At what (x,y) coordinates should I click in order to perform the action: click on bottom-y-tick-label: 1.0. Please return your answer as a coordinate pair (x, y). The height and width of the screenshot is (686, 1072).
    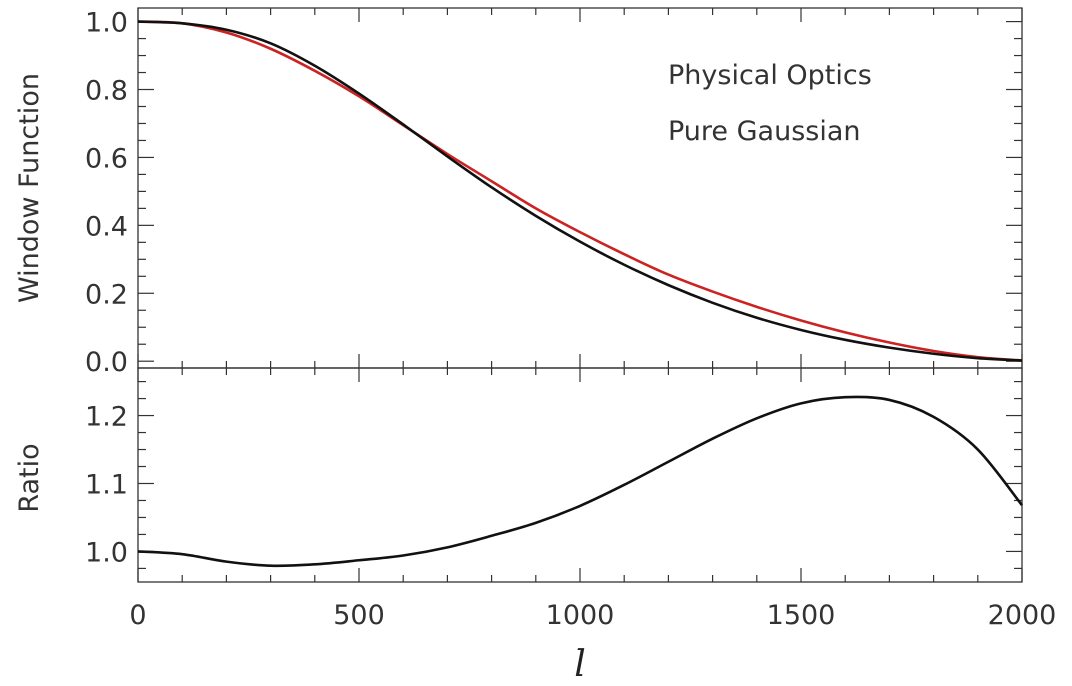
    Looking at the image, I should click on (106, 552).